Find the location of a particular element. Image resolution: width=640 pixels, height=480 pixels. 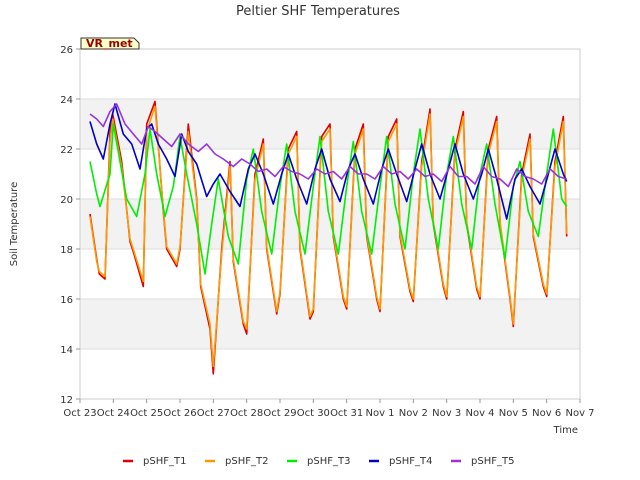

series-line-pshf-t5 is located at coordinates (328, 145).